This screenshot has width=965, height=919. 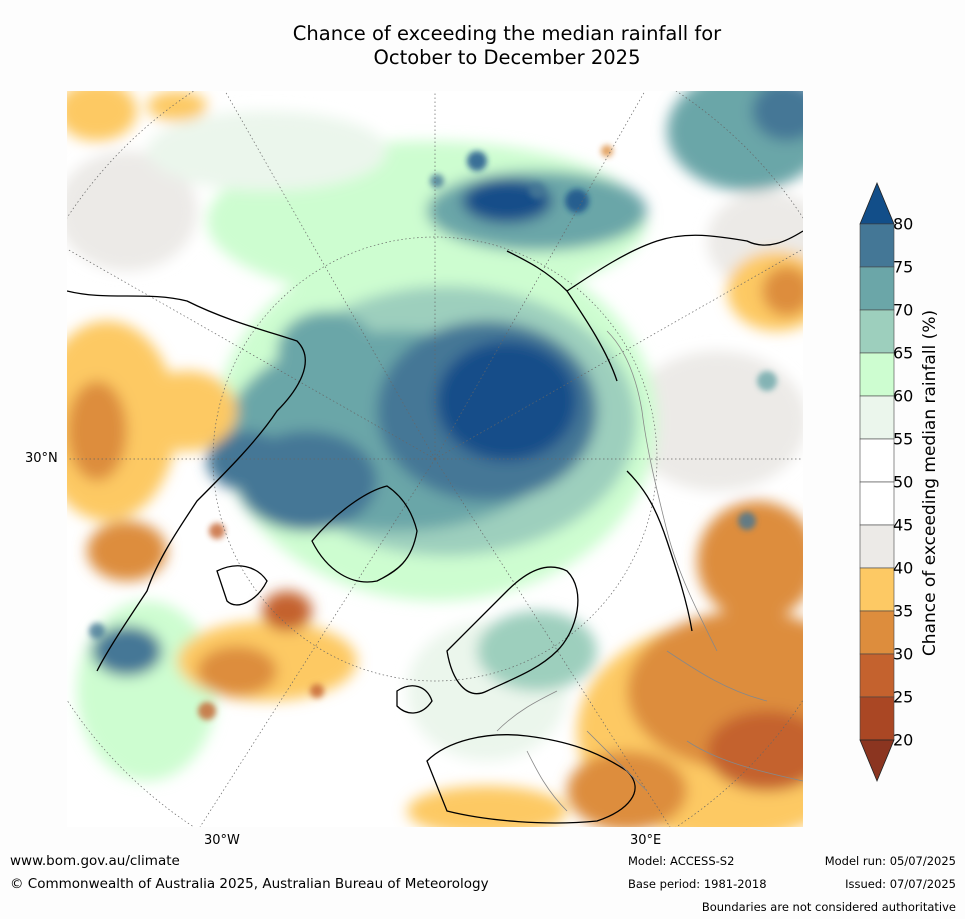 I want to click on colorbar, so click(x=890, y=483).